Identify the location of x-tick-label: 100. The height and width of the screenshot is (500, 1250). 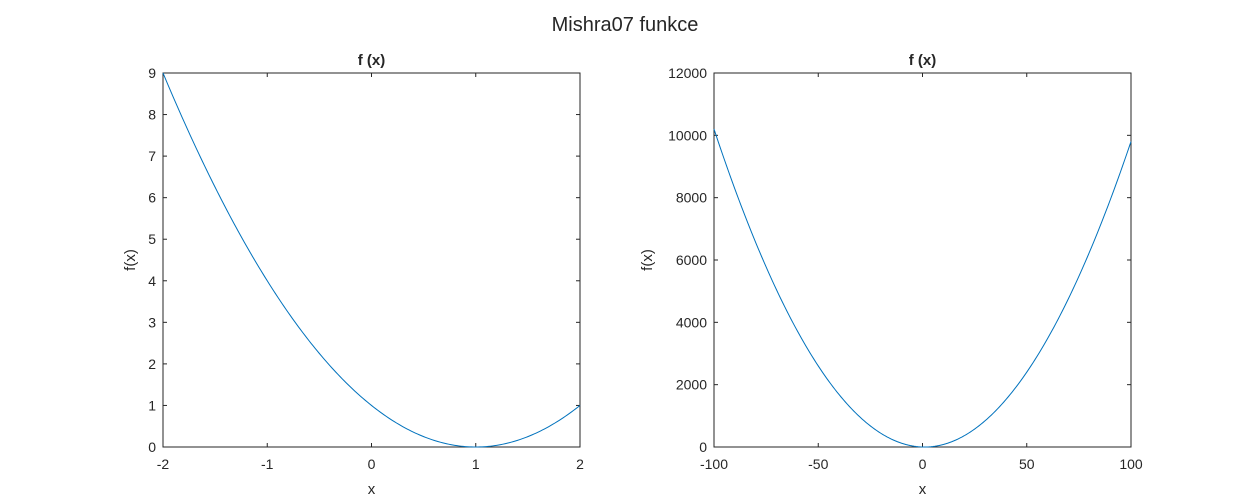
(1131, 464).